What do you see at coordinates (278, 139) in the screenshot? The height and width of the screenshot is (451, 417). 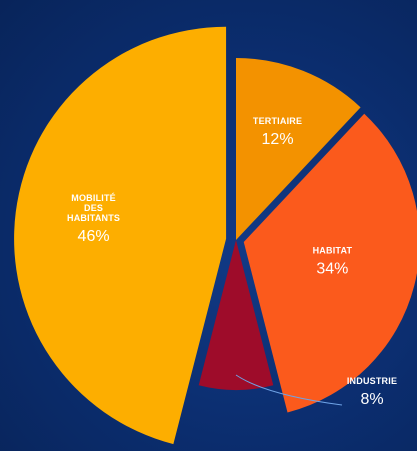 I see `slice-percent-label: 12%` at bounding box center [278, 139].